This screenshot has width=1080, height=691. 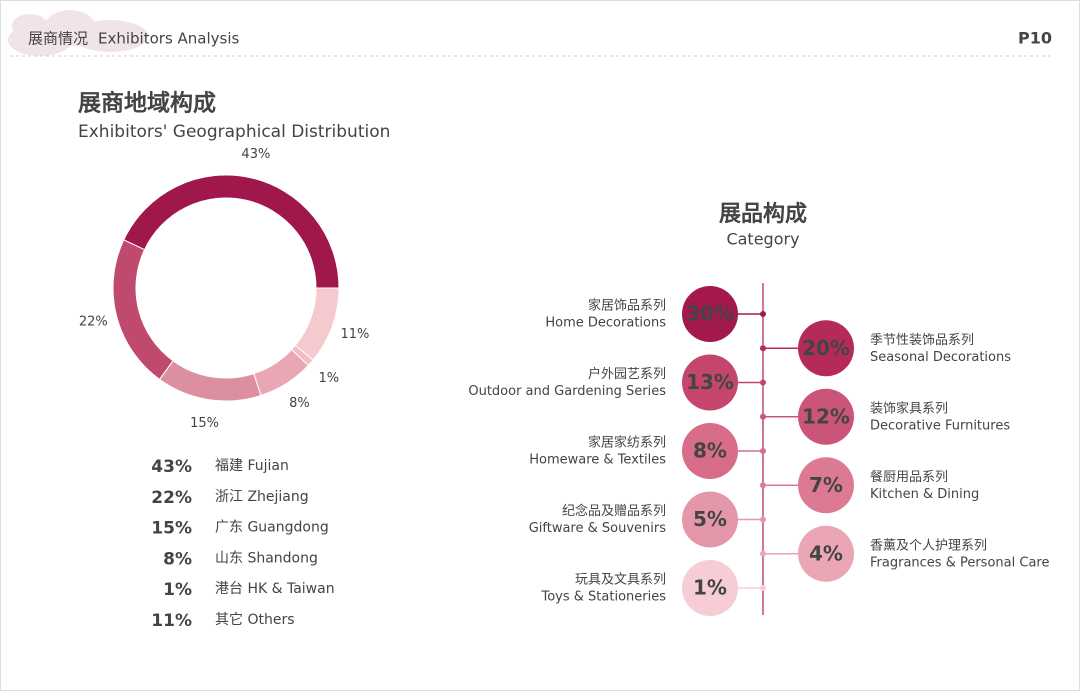 I want to click on bubble-label: 20%, so click(x=826, y=348).